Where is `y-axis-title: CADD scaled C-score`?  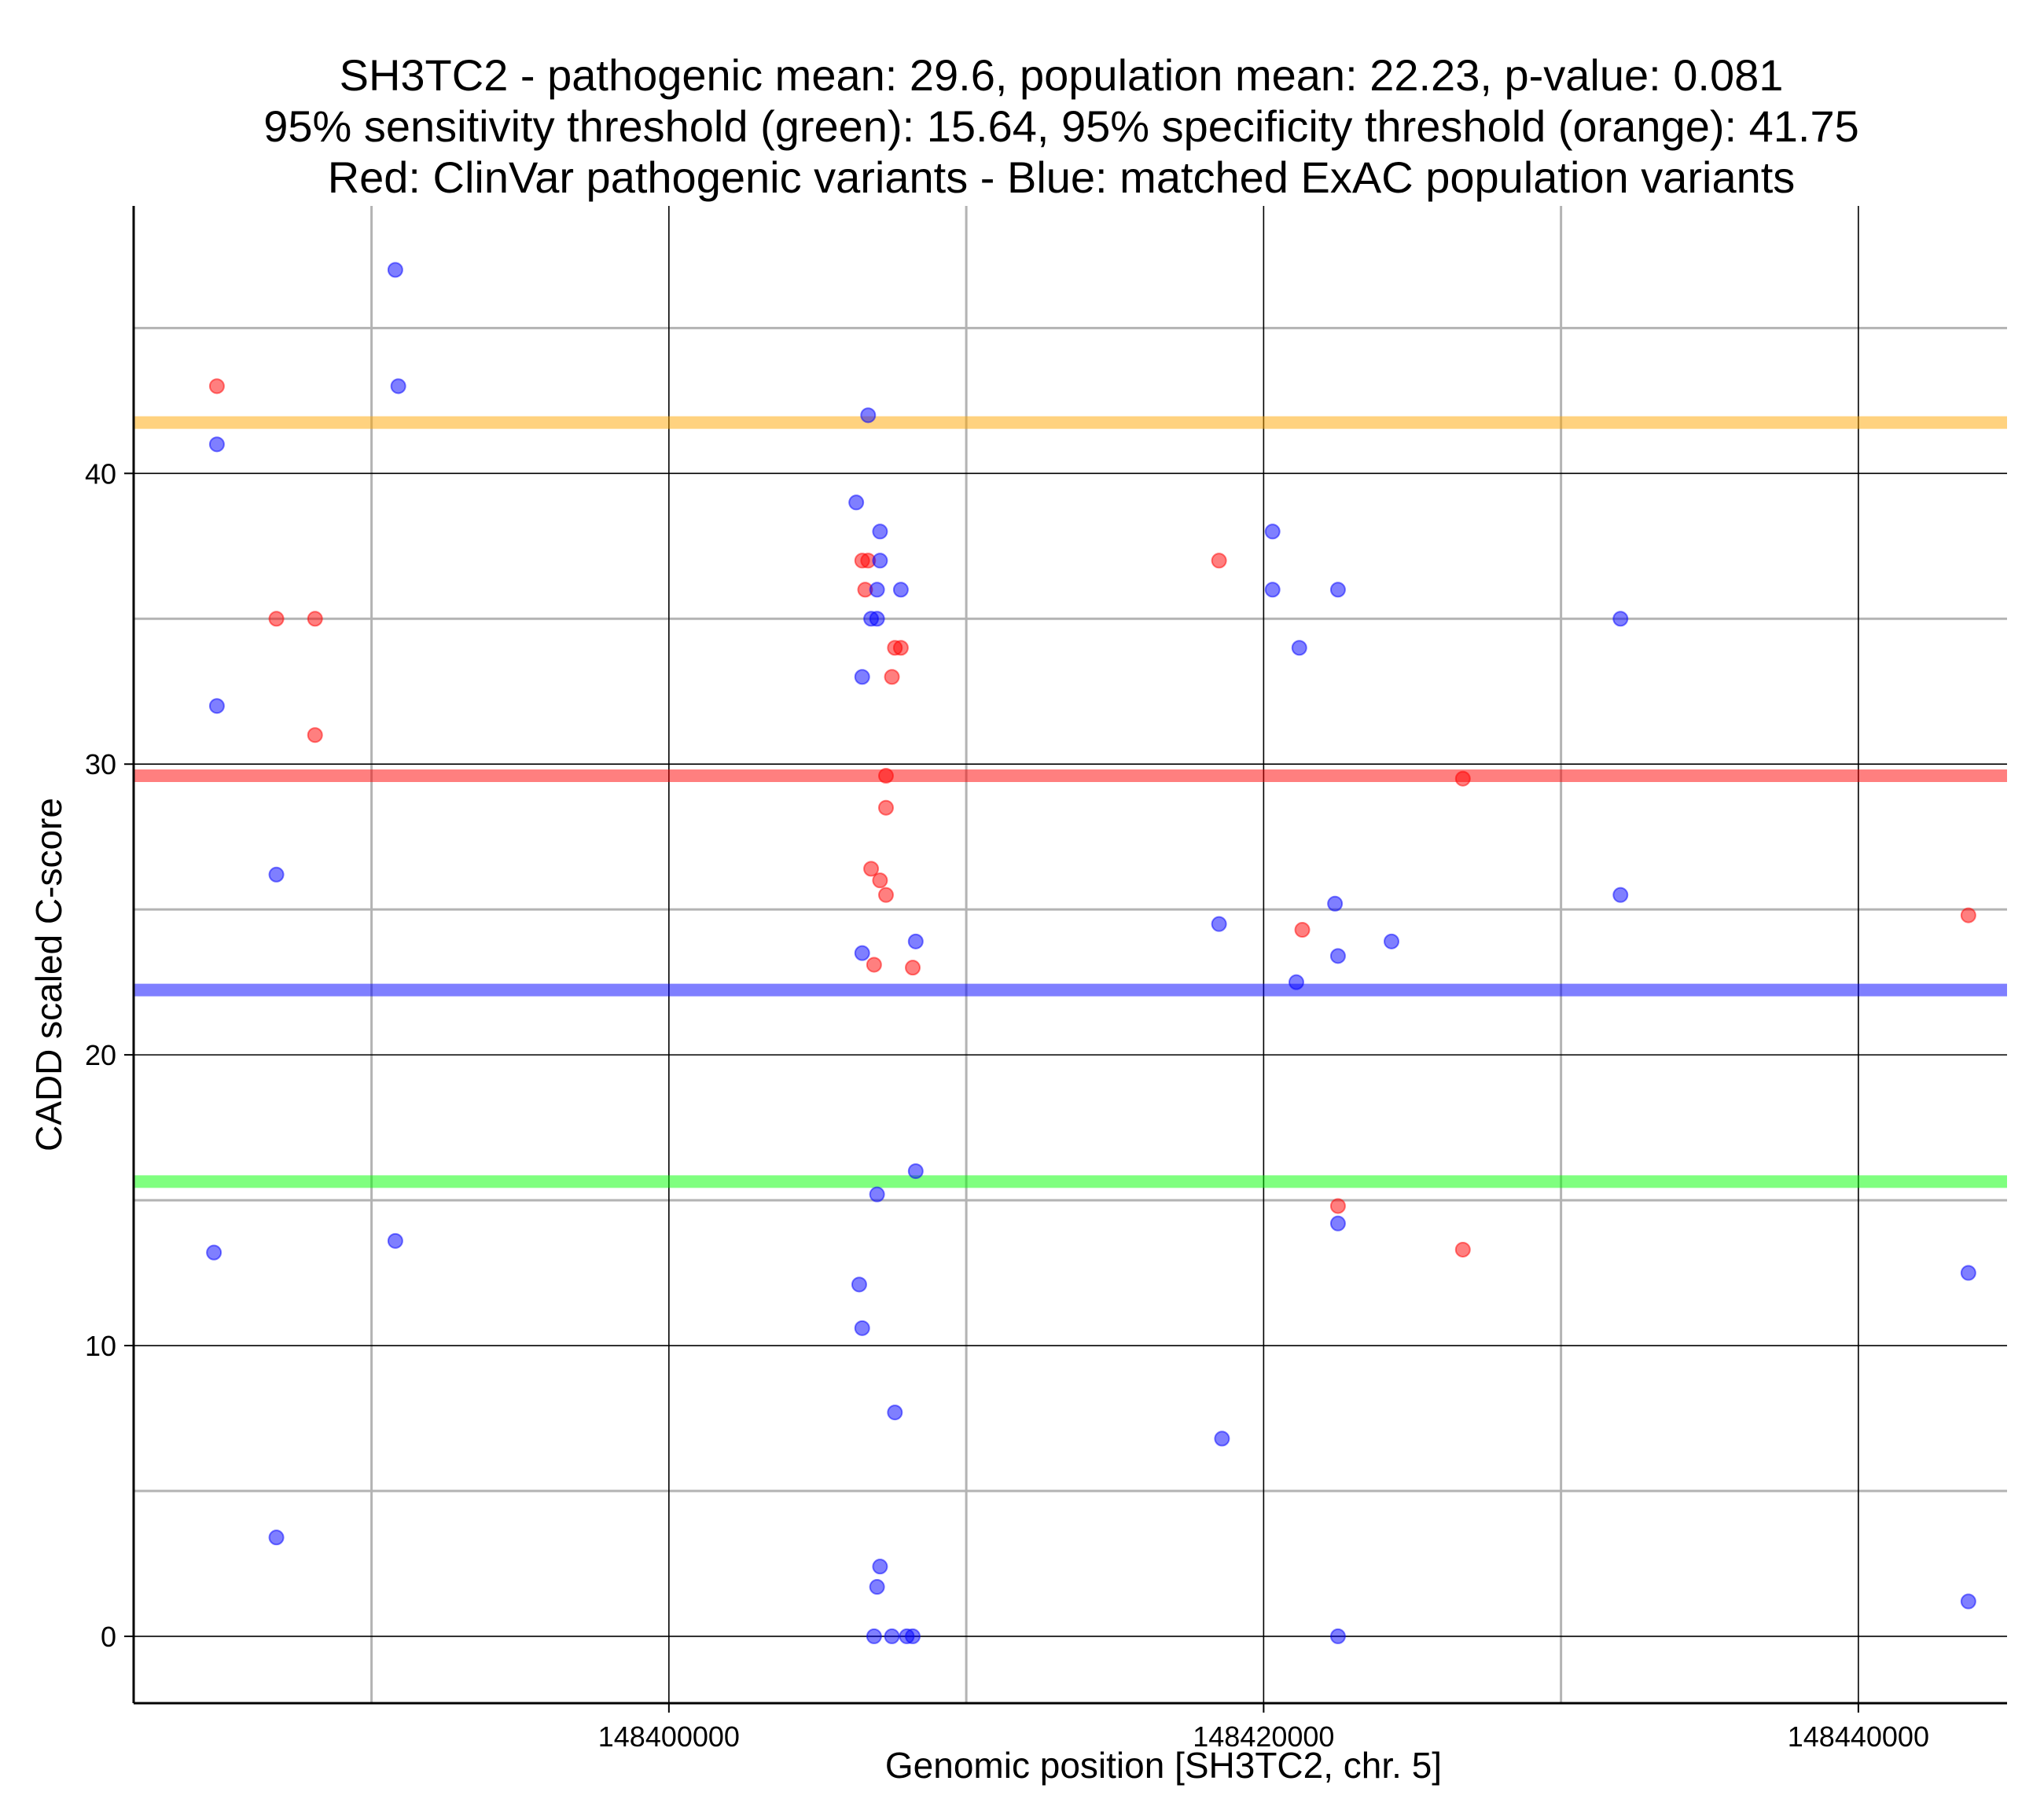 y-axis-title: CADD scaled C-score is located at coordinates (49, 974).